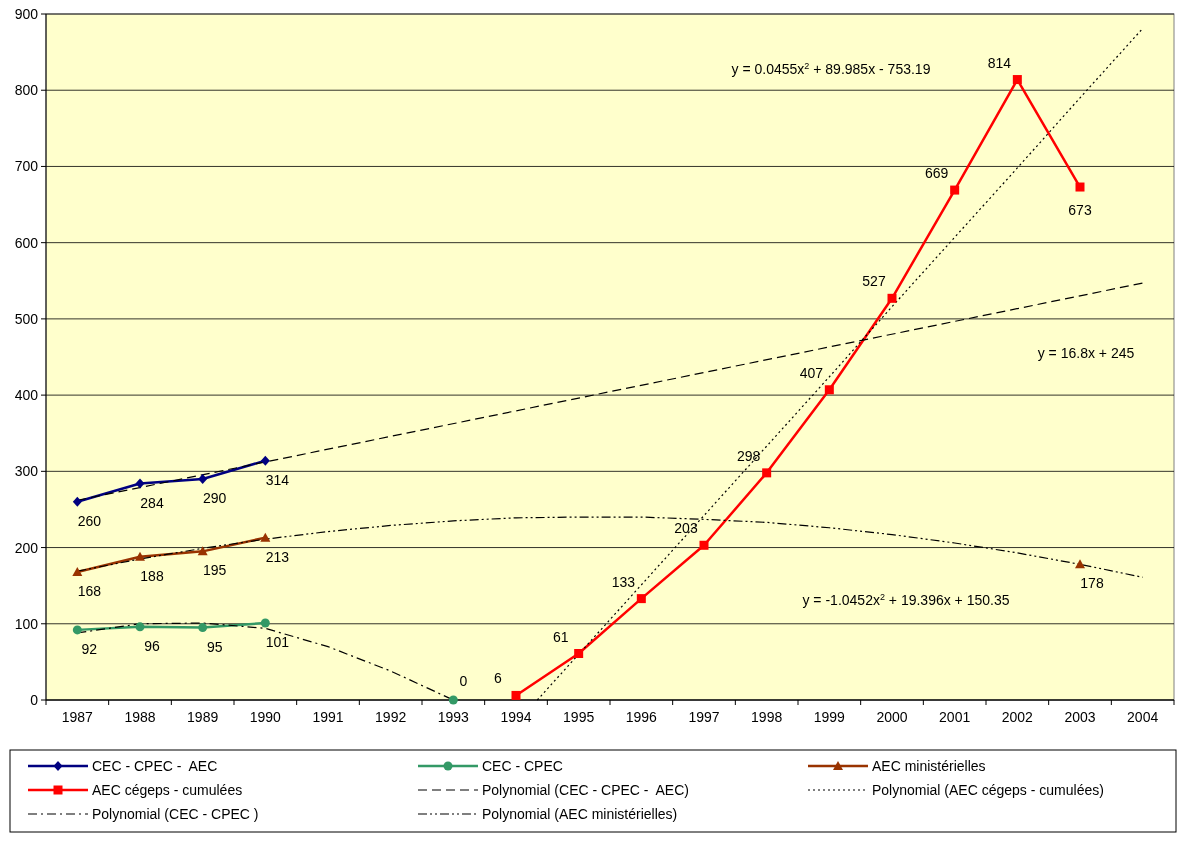 The image size is (1186, 841). What do you see at coordinates (152, 575) in the screenshot?
I see `data-label: 188` at bounding box center [152, 575].